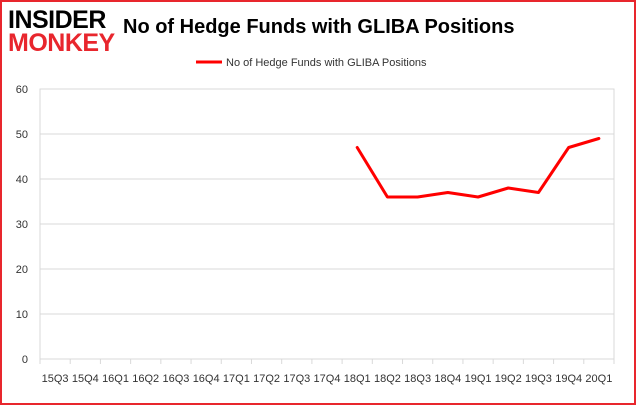  I want to click on y-tick-label: 10, so click(22, 315).